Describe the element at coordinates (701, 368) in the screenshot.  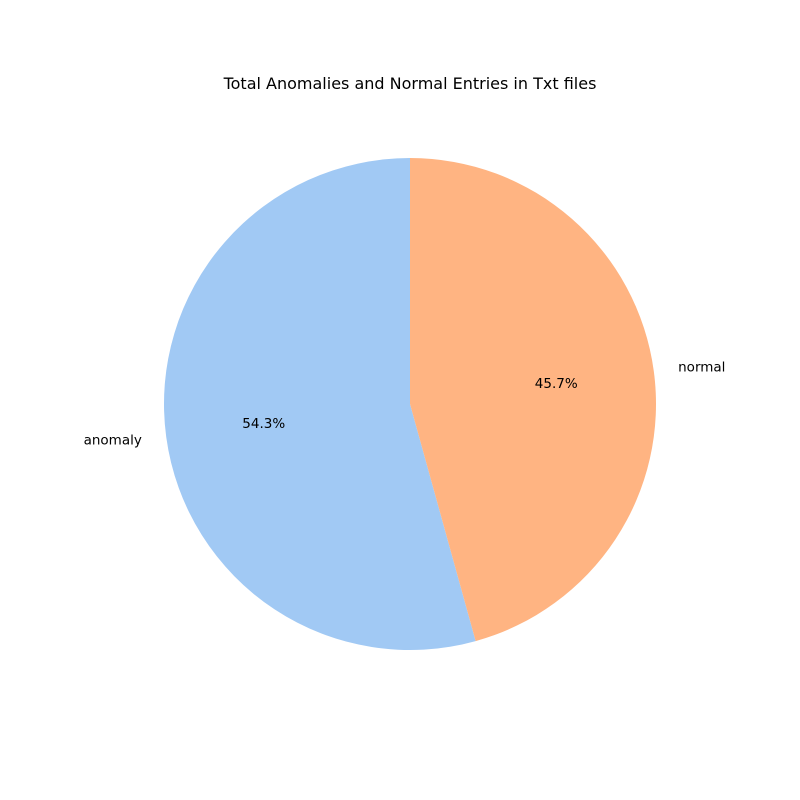
I see `slice-label-normal: normal` at that location.